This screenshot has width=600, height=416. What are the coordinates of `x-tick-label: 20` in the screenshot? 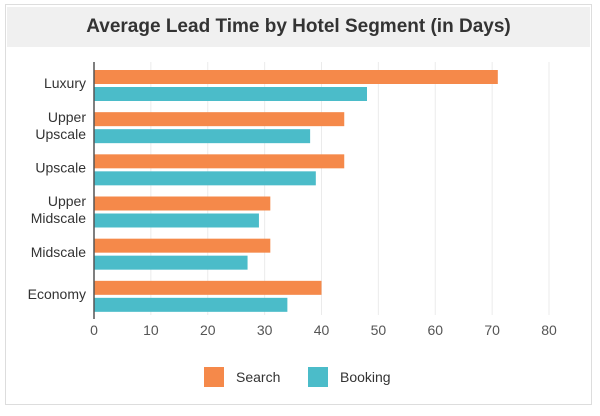 It's located at (208, 330).